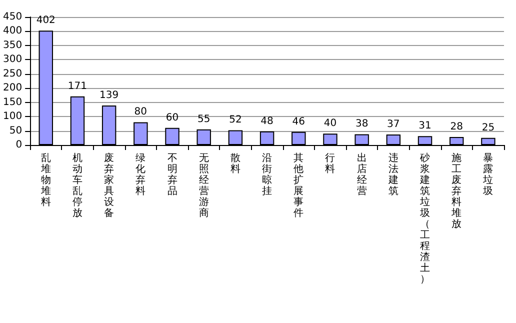 The width and height of the screenshot is (516, 323). I want to click on data-label: 37, so click(393, 124).